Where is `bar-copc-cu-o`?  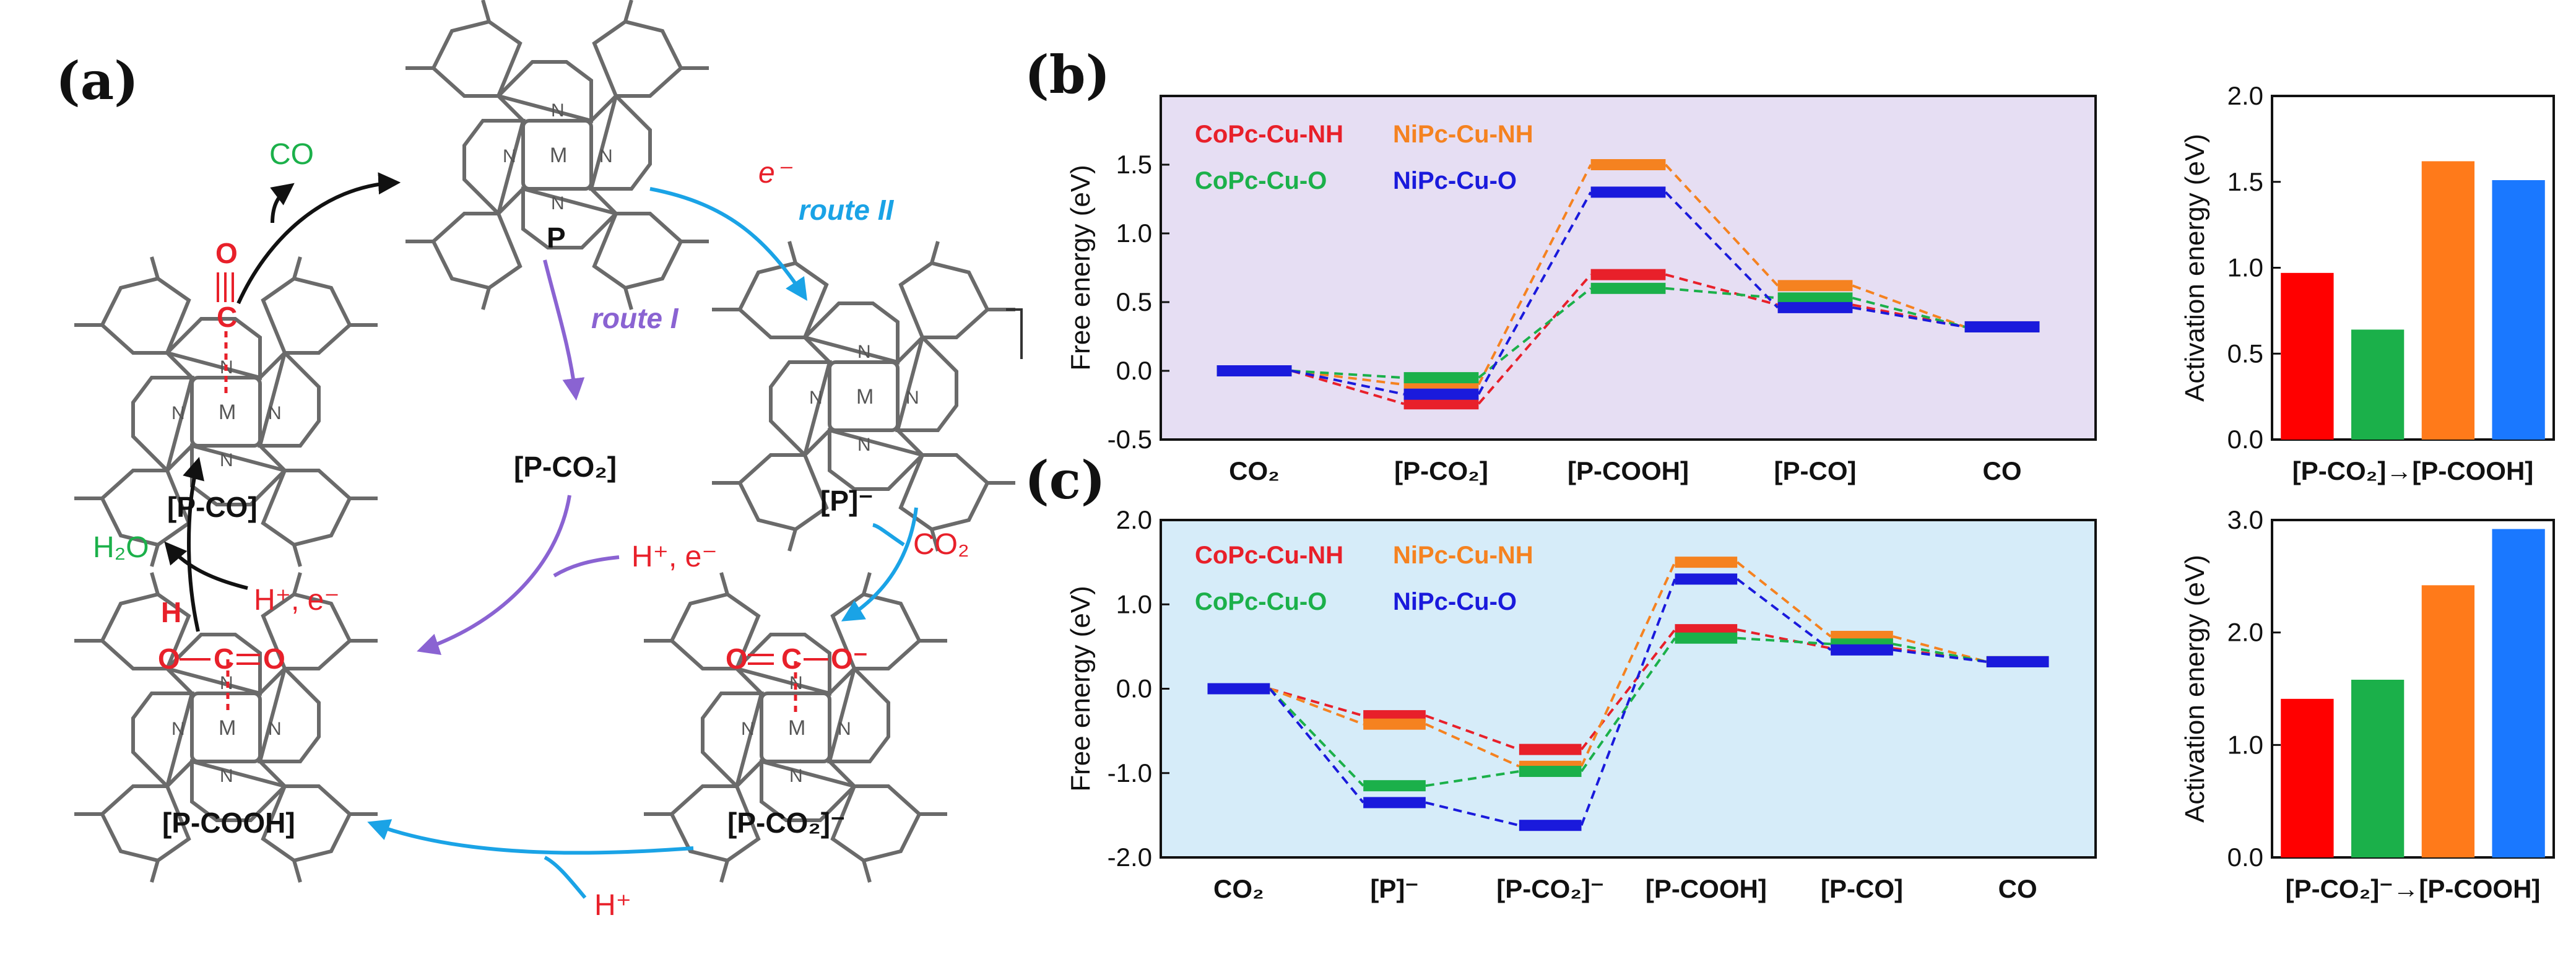
bar-copc-cu-o is located at coordinates (2378, 384).